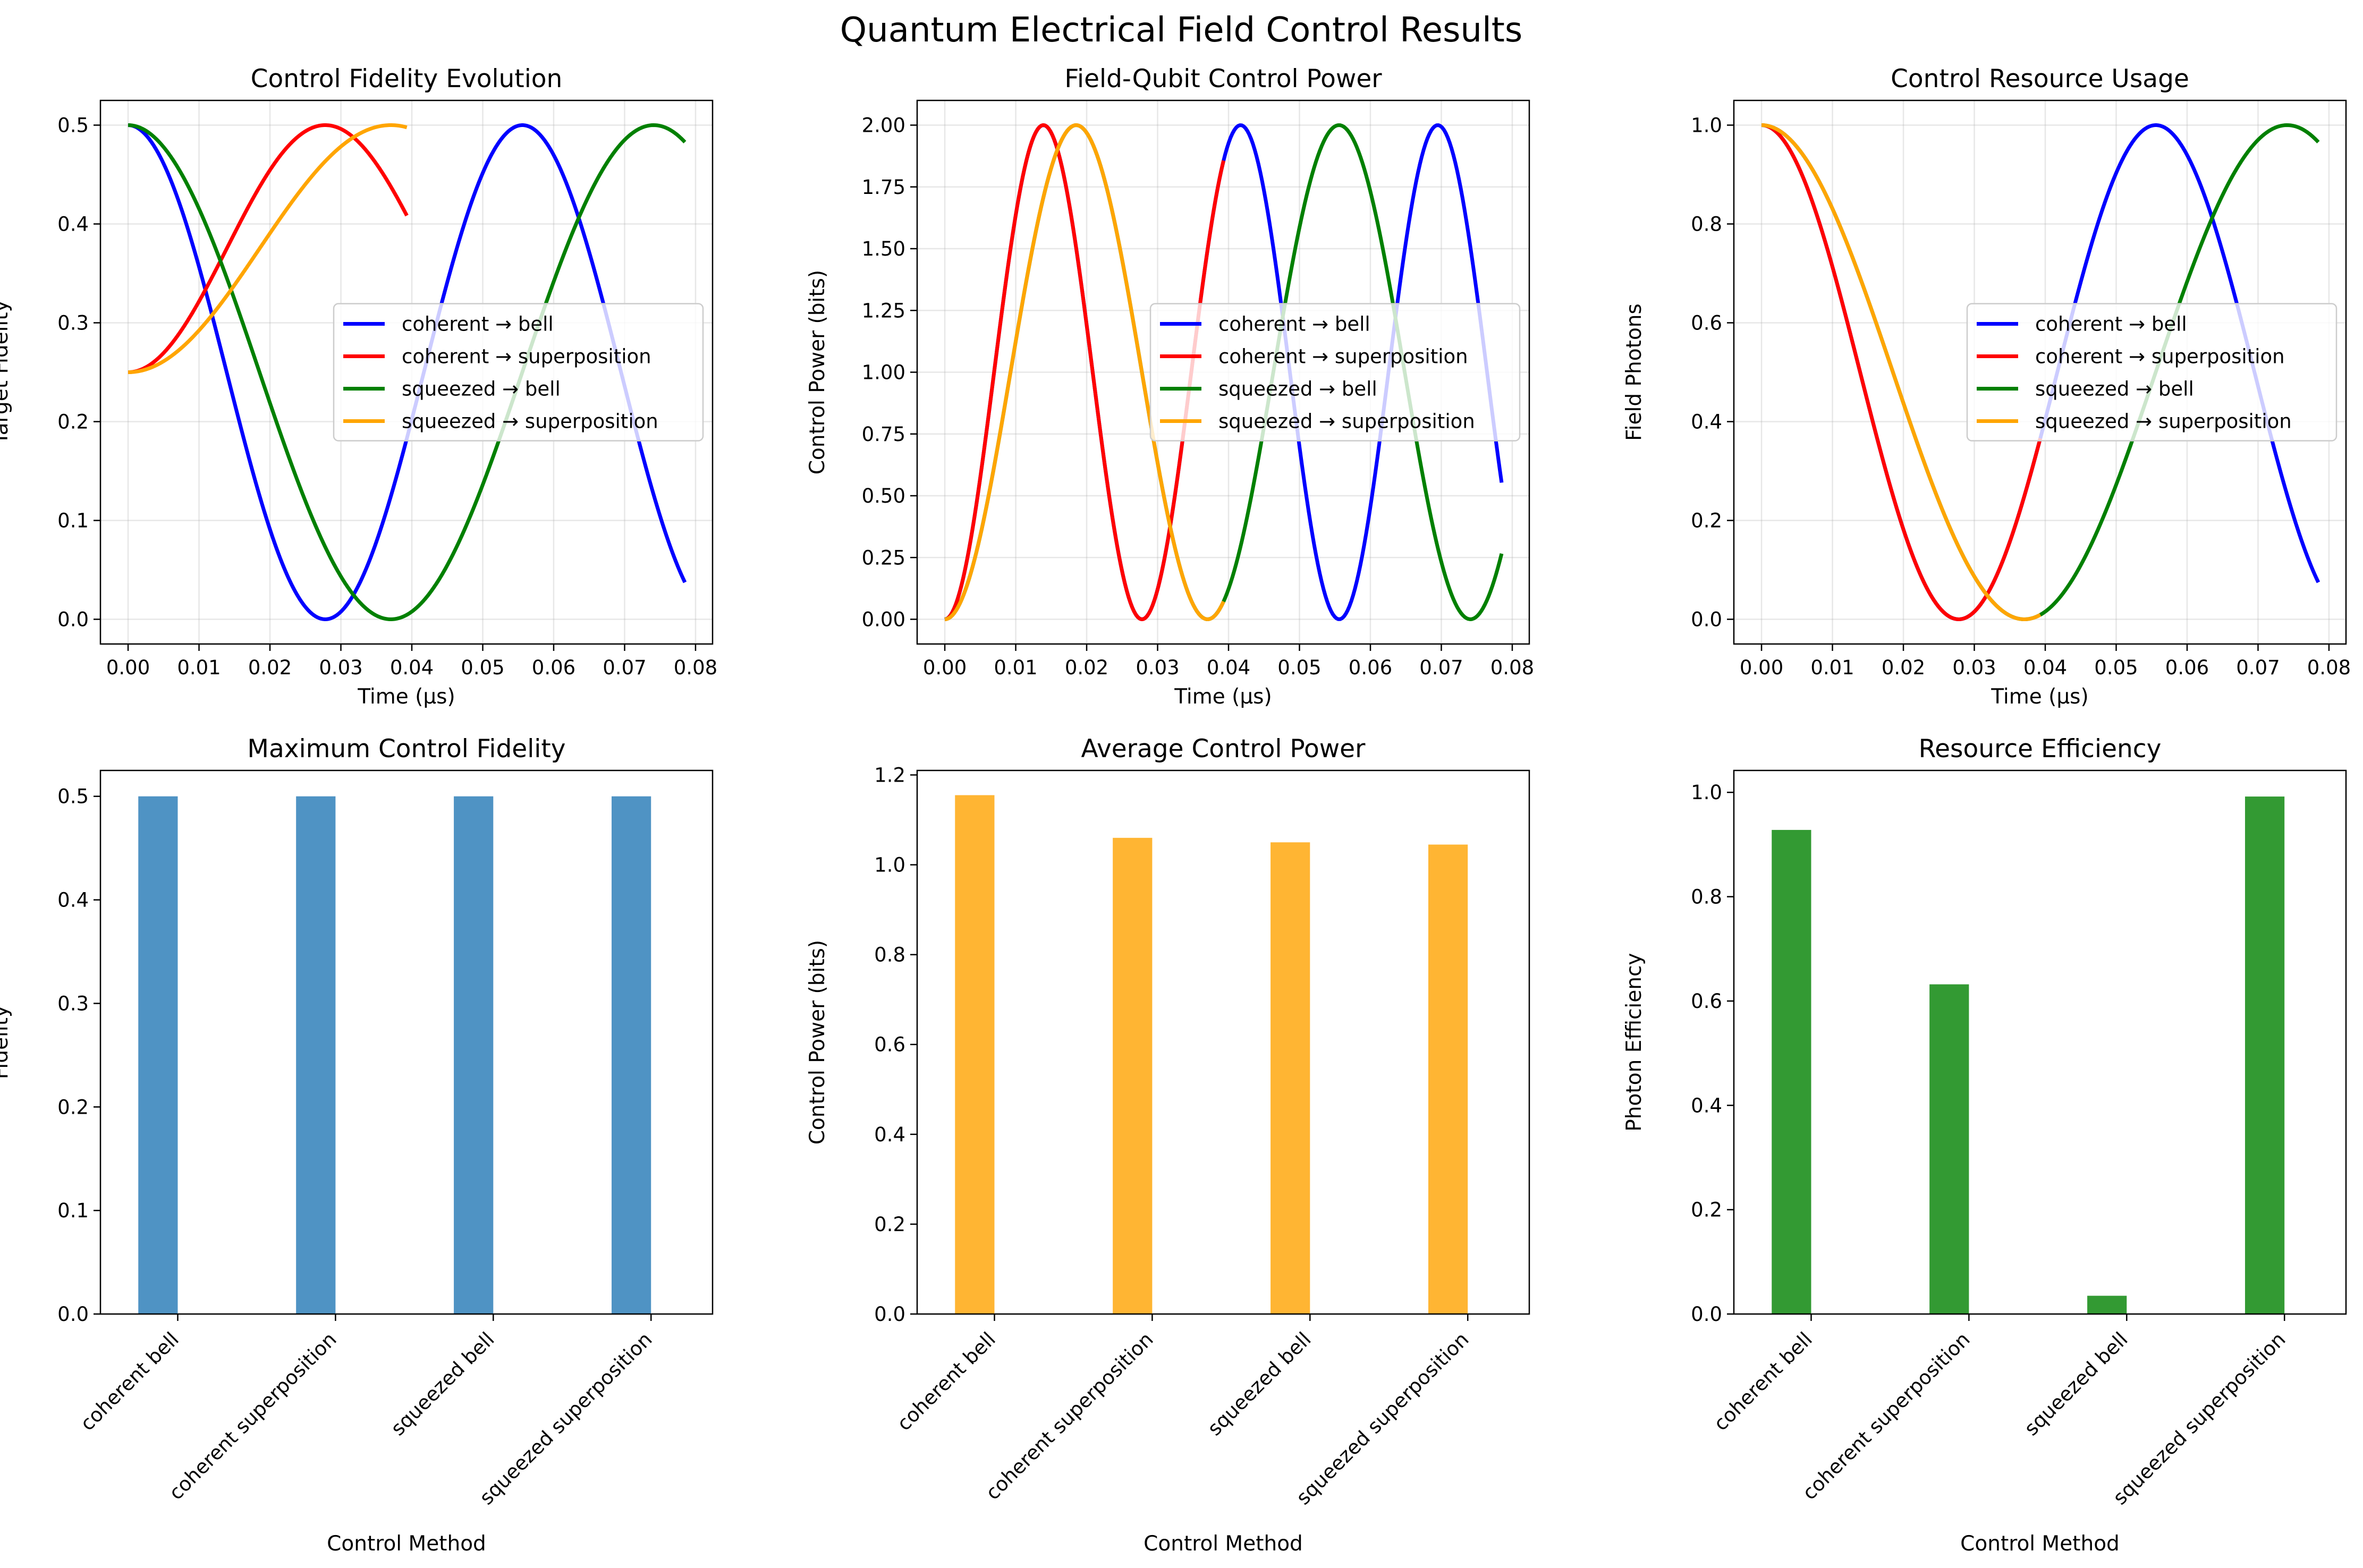  Describe the element at coordinates (883, 557) in the screenshot. I see `y-tick-label: 0.25` at that location.